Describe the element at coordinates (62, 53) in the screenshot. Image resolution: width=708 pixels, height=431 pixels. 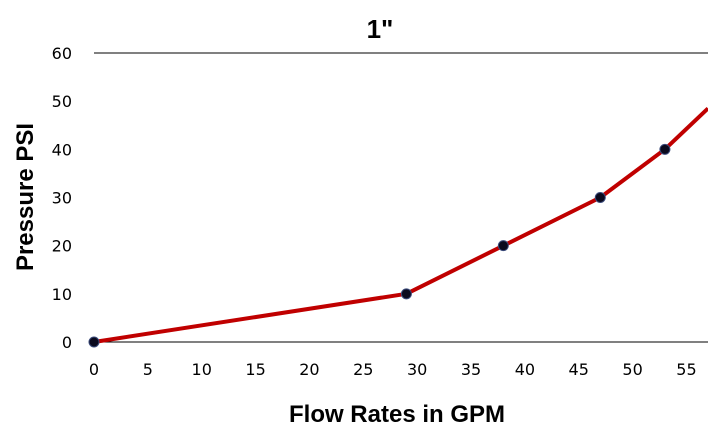
I see `y-tick-label: 60` at that location.